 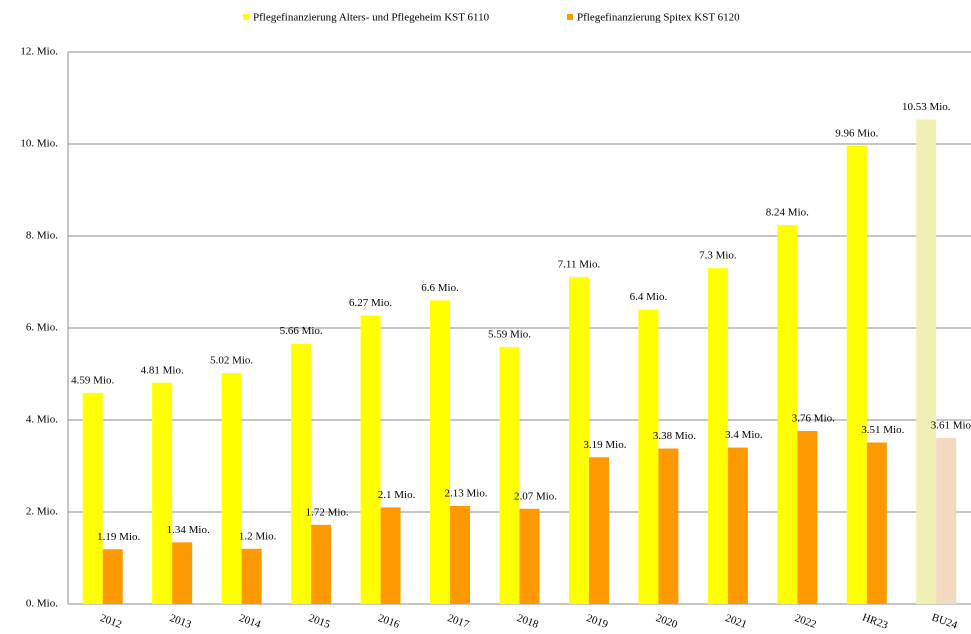 I want to click on x-tick-label: 2021, so click(x=736, y=621).